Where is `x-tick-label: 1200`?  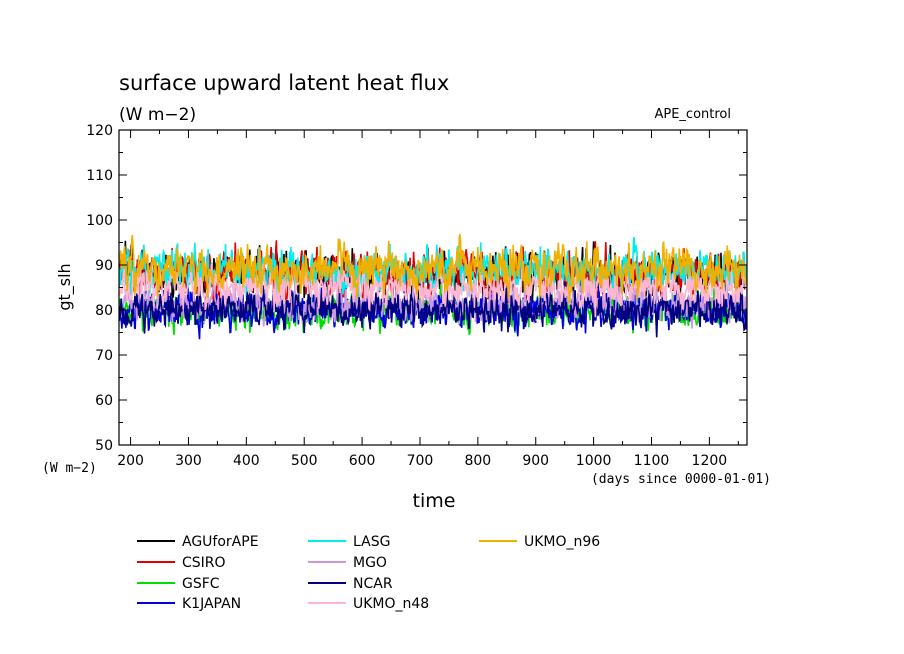
x-tick-label: 1200 is located at coordinates (710, 461).